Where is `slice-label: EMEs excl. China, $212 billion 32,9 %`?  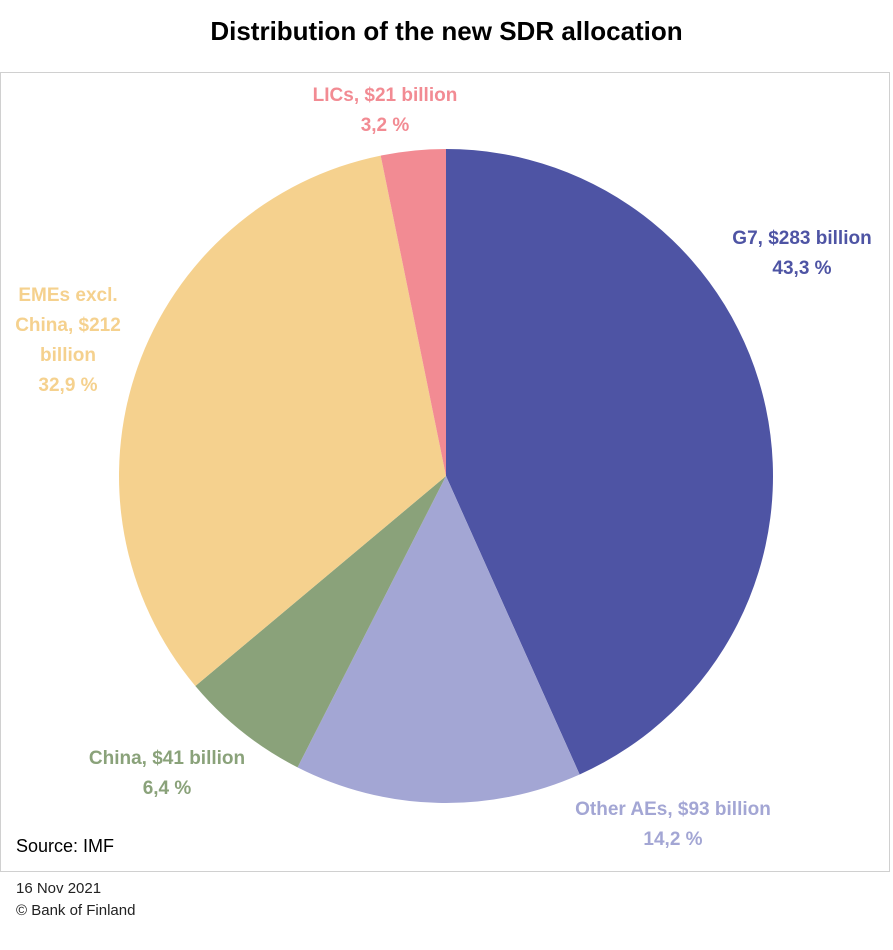 slice-label: EMEs excl. China, $212 billion 32,9 % is located at coordinates (69, 341).